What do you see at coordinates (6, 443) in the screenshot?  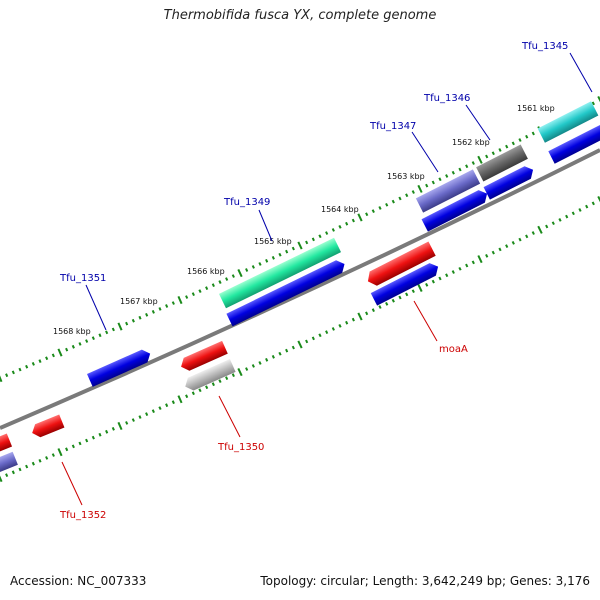 I see `feature-edge-red` at bounding box center [6, 443].